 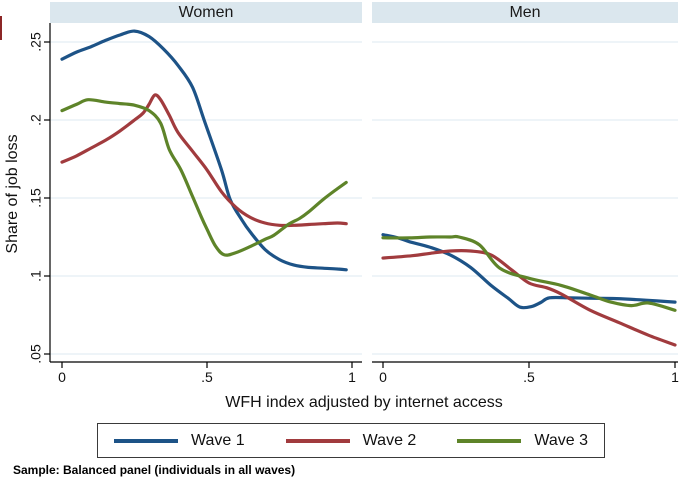 What do you see at coordinates (218, 440) in the screenshot?
I see `legend-label-wave-1: Wave 1` at bounding box center [218, 440].